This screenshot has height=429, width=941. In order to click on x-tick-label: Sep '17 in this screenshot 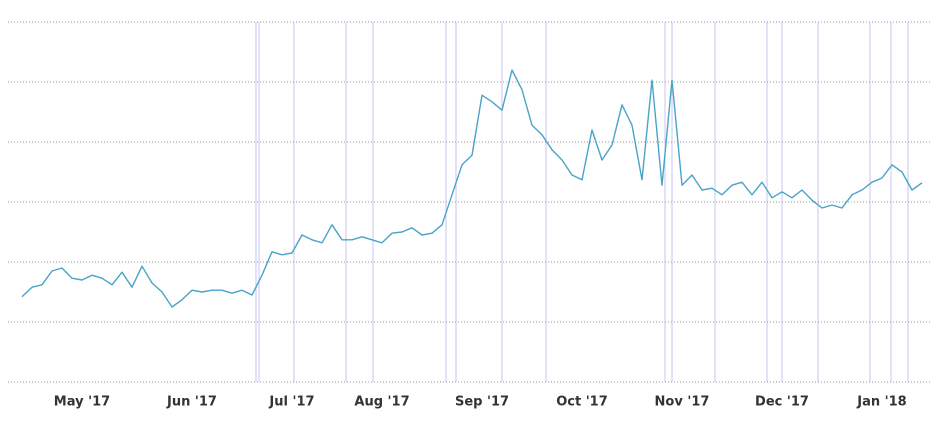, I will do `click(482, 402)`.